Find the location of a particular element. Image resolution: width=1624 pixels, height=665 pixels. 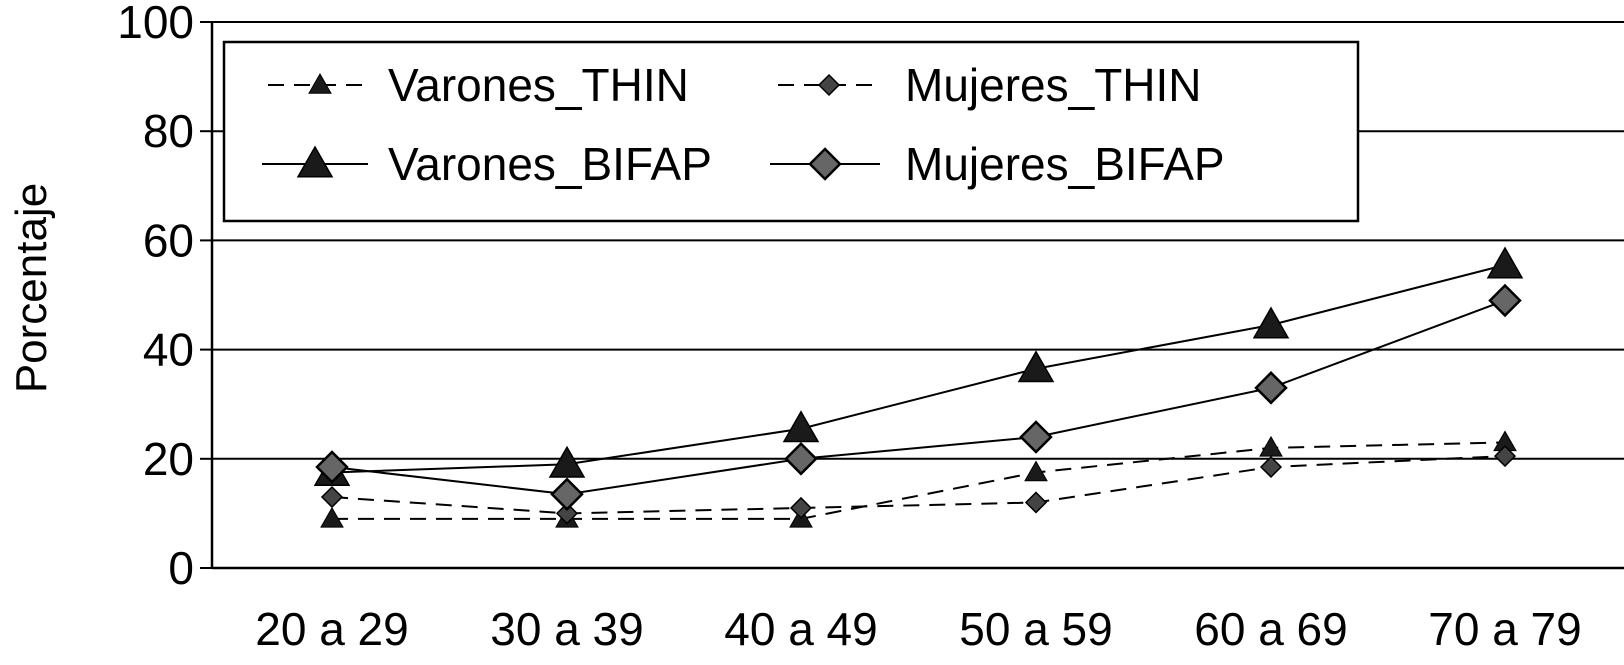

legend-label: Mujeres_BIFAP is located at coordinates (1065, 164).